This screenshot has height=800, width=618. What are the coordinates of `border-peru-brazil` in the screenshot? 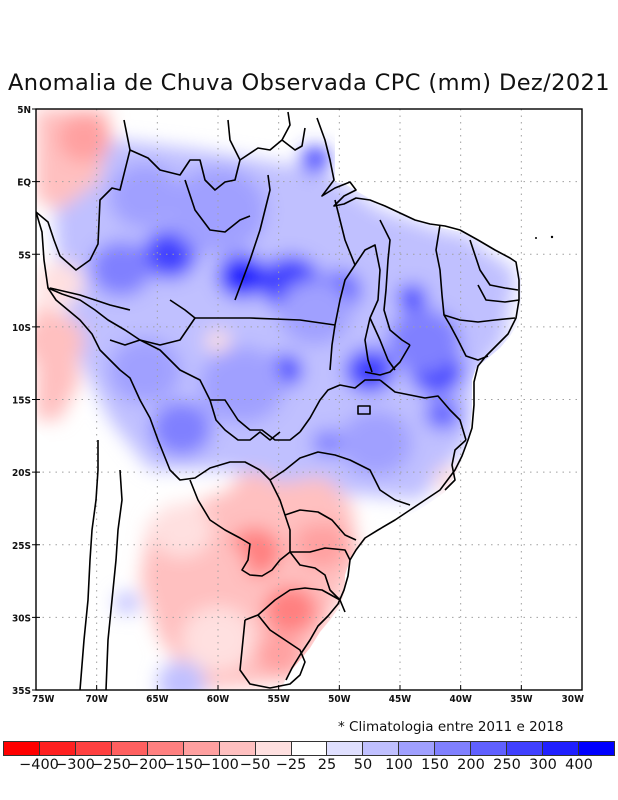 It's located at (121, 316).